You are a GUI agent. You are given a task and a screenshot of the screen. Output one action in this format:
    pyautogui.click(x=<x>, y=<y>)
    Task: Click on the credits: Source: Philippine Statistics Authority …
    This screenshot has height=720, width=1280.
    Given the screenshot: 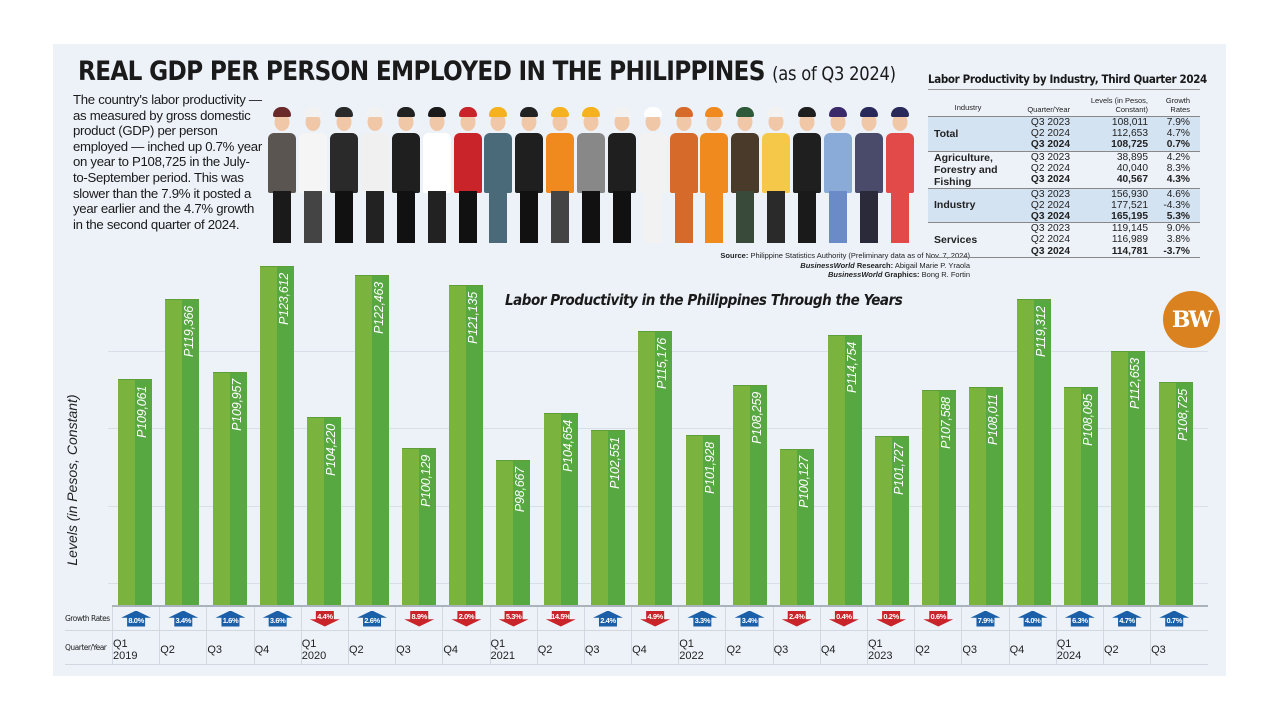 What is the action you would take?
    pyautogui.click(x=845, y=265)
    